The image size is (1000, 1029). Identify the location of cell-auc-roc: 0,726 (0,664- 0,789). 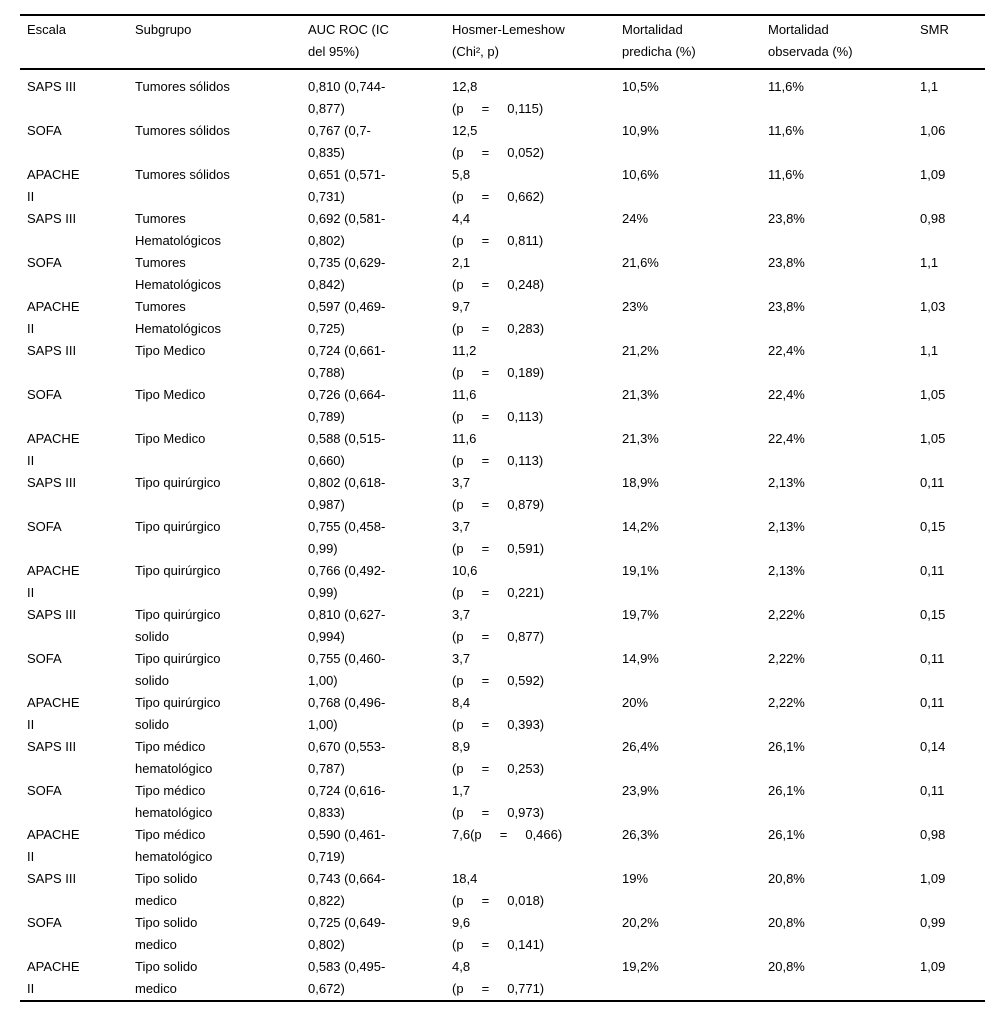
(347, 405).